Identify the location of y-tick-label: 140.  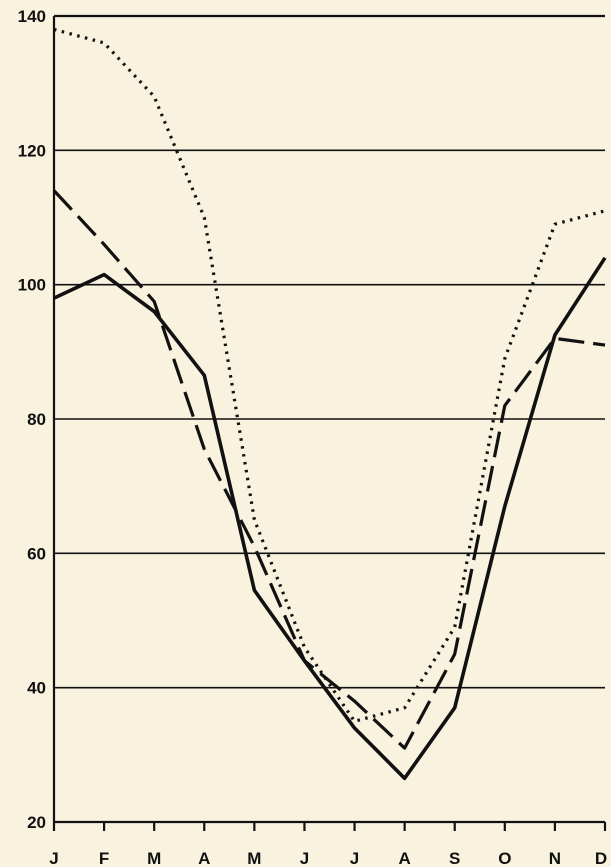
(32, 16).